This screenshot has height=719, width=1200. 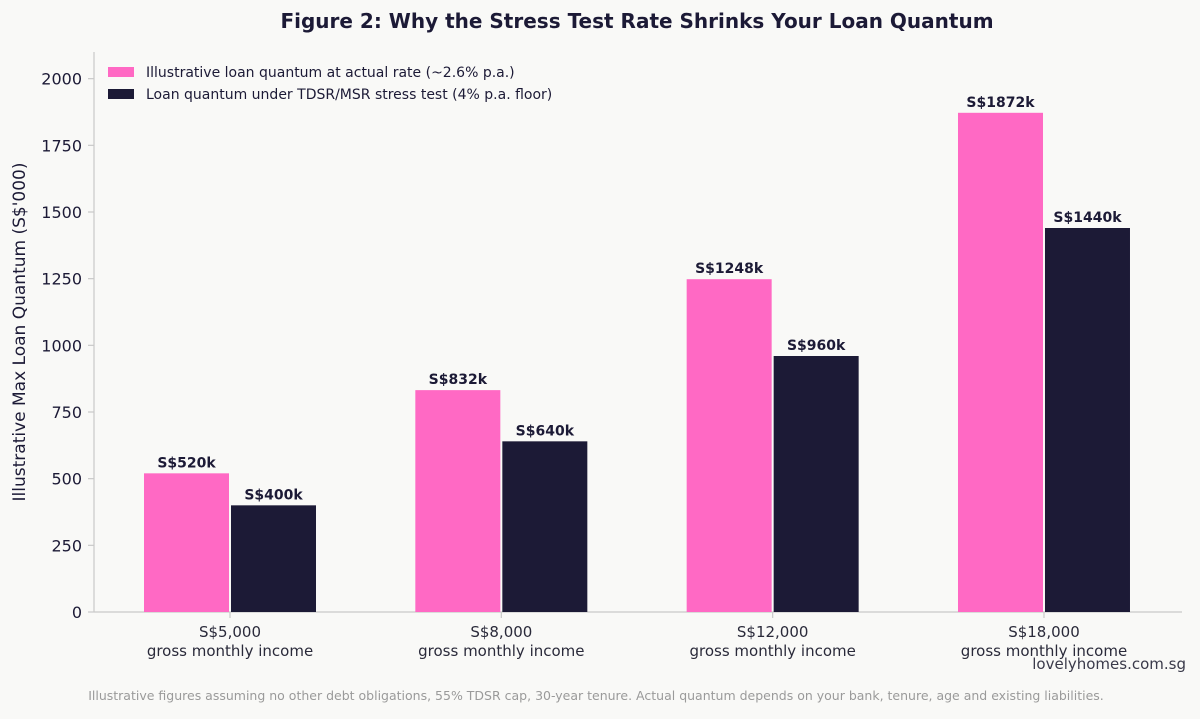 I want to click on watermark: lovelyhomes.com.sg, so click(x=1109, y=664).